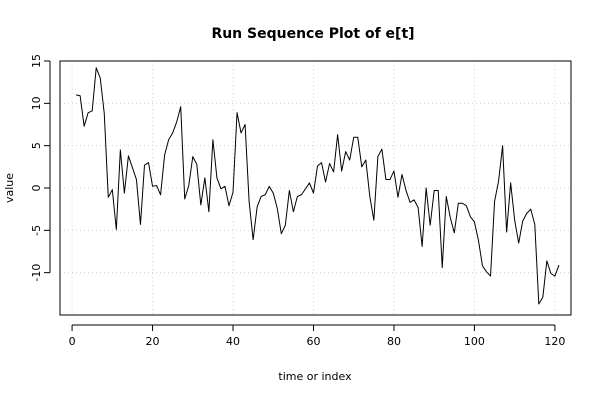 The width and height of the screenshot is (599, 400). What do you see at coordinates (36, 145) in the screenshot?
I see `y-tick-label: 5` at bounding box center [36, 145].